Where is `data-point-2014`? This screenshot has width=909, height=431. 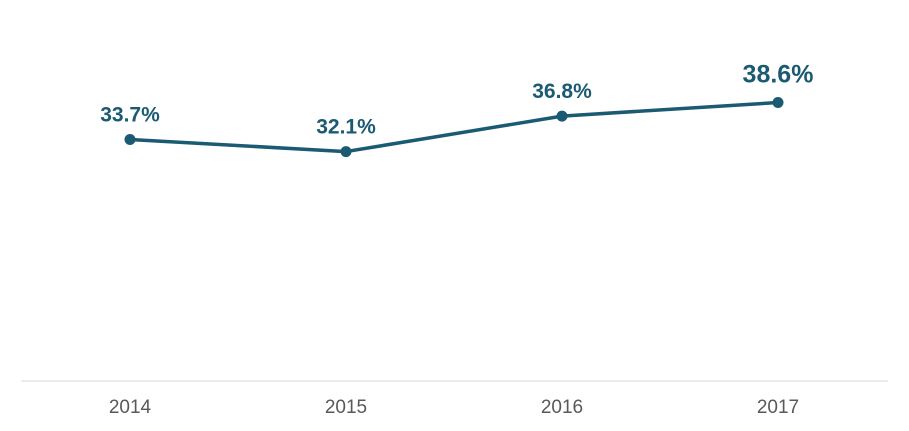
data-point-2014 is located at coordinates (130, 139).